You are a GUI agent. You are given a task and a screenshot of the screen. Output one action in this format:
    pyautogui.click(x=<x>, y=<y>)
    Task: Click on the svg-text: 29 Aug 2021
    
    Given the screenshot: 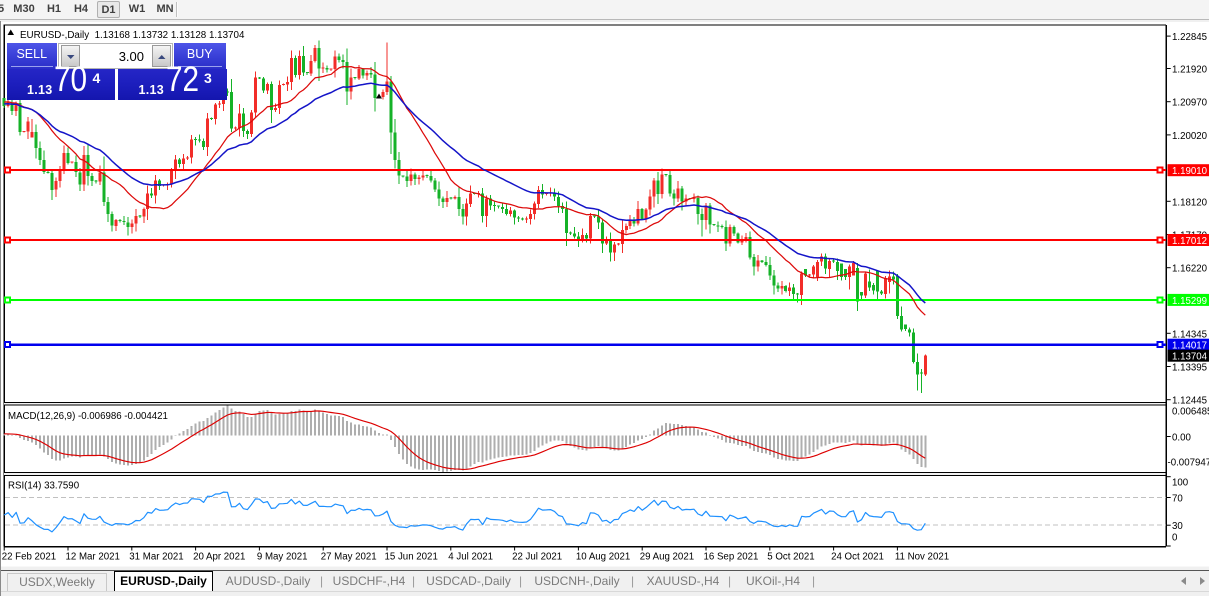 What is the action you would take?
    pyautogui.click(x=667, y=557)
    